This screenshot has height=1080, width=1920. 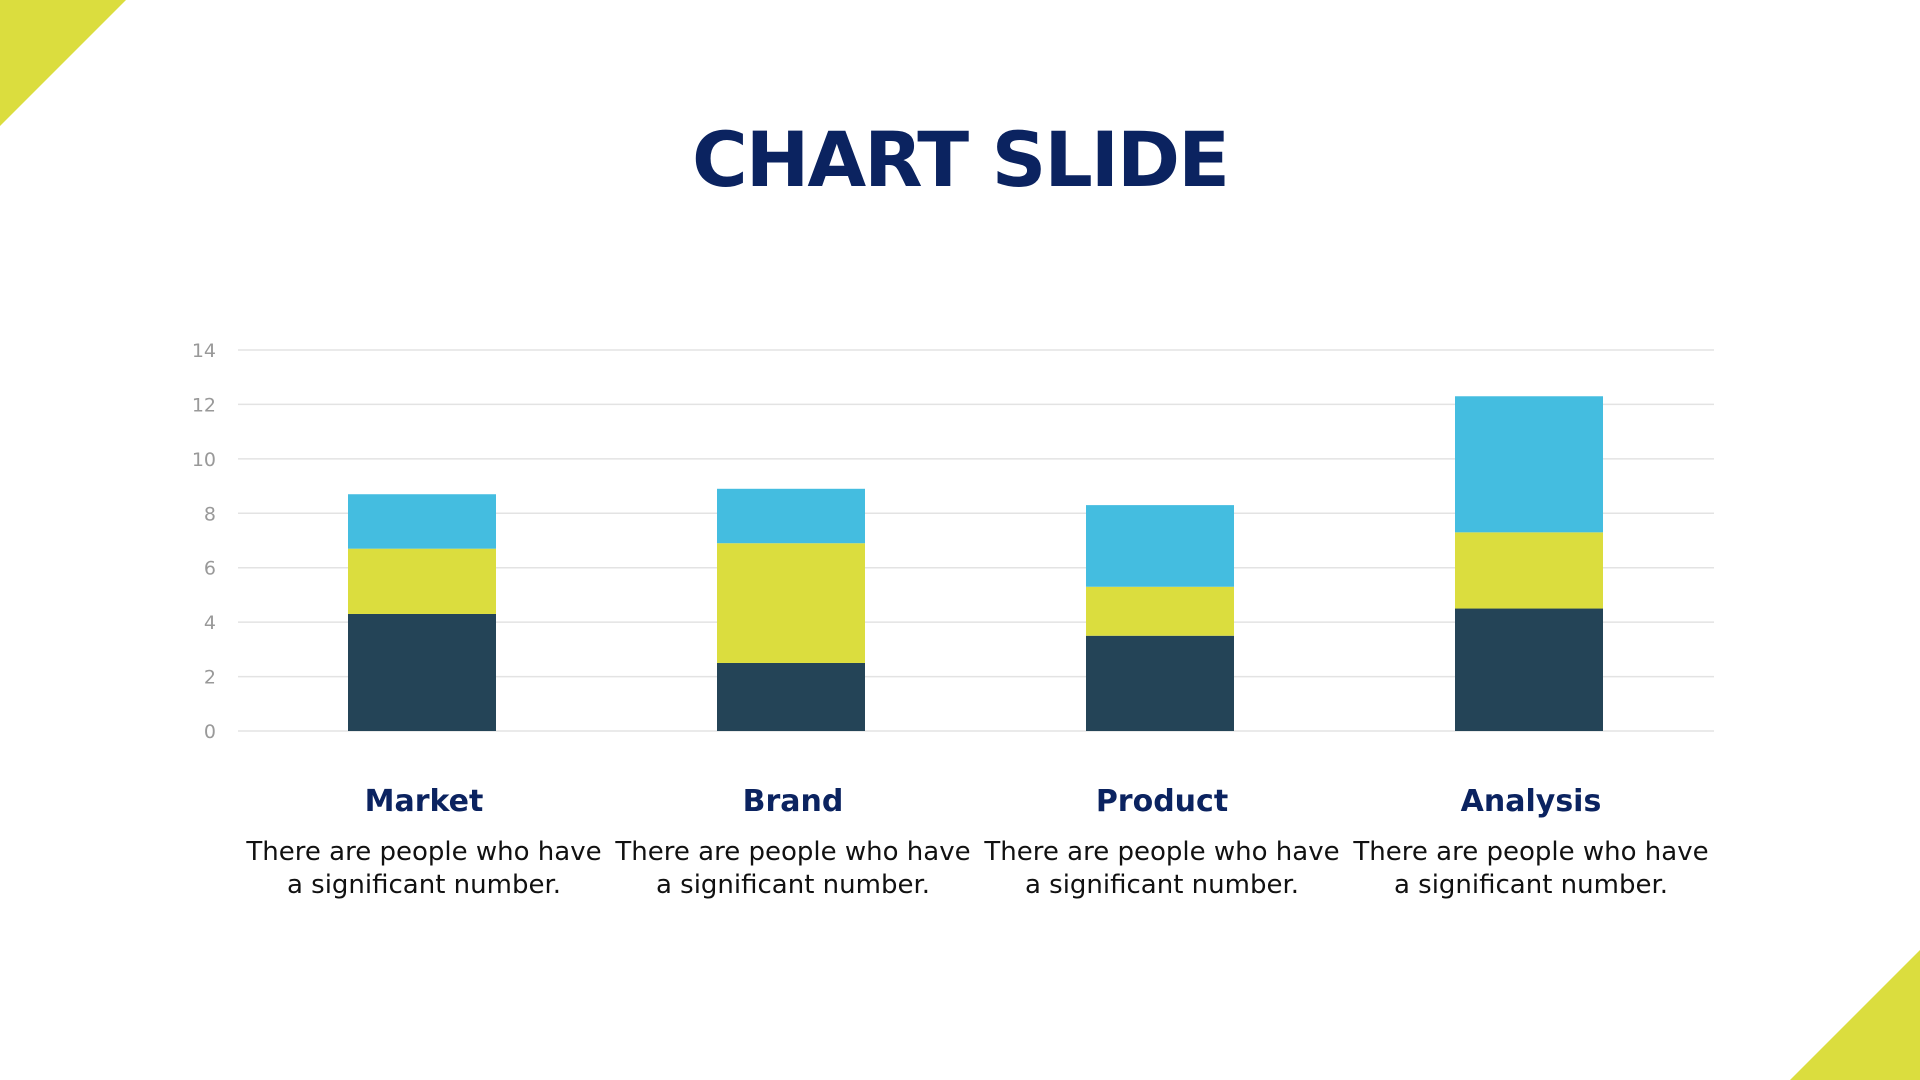 I want to click on category-label-analysis: Analysis, so click(x=1531, y=801).